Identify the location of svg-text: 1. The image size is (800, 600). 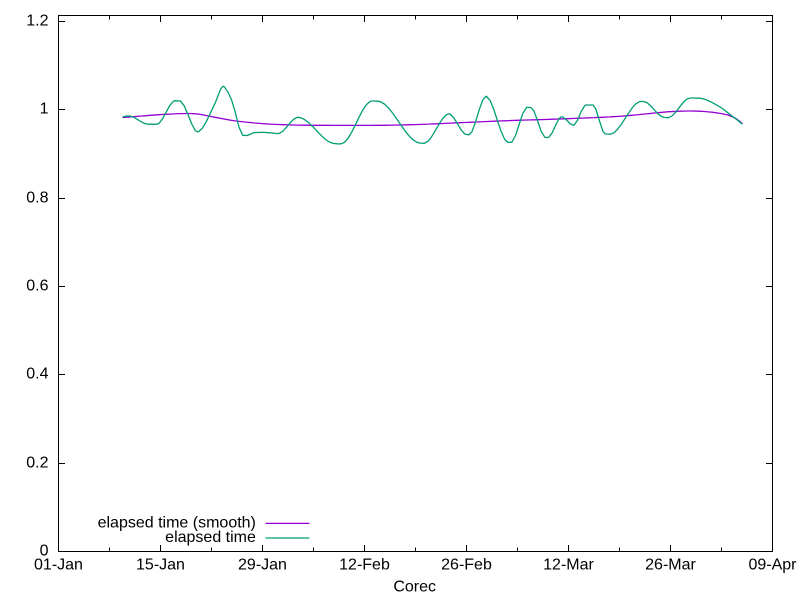
(44, 109).